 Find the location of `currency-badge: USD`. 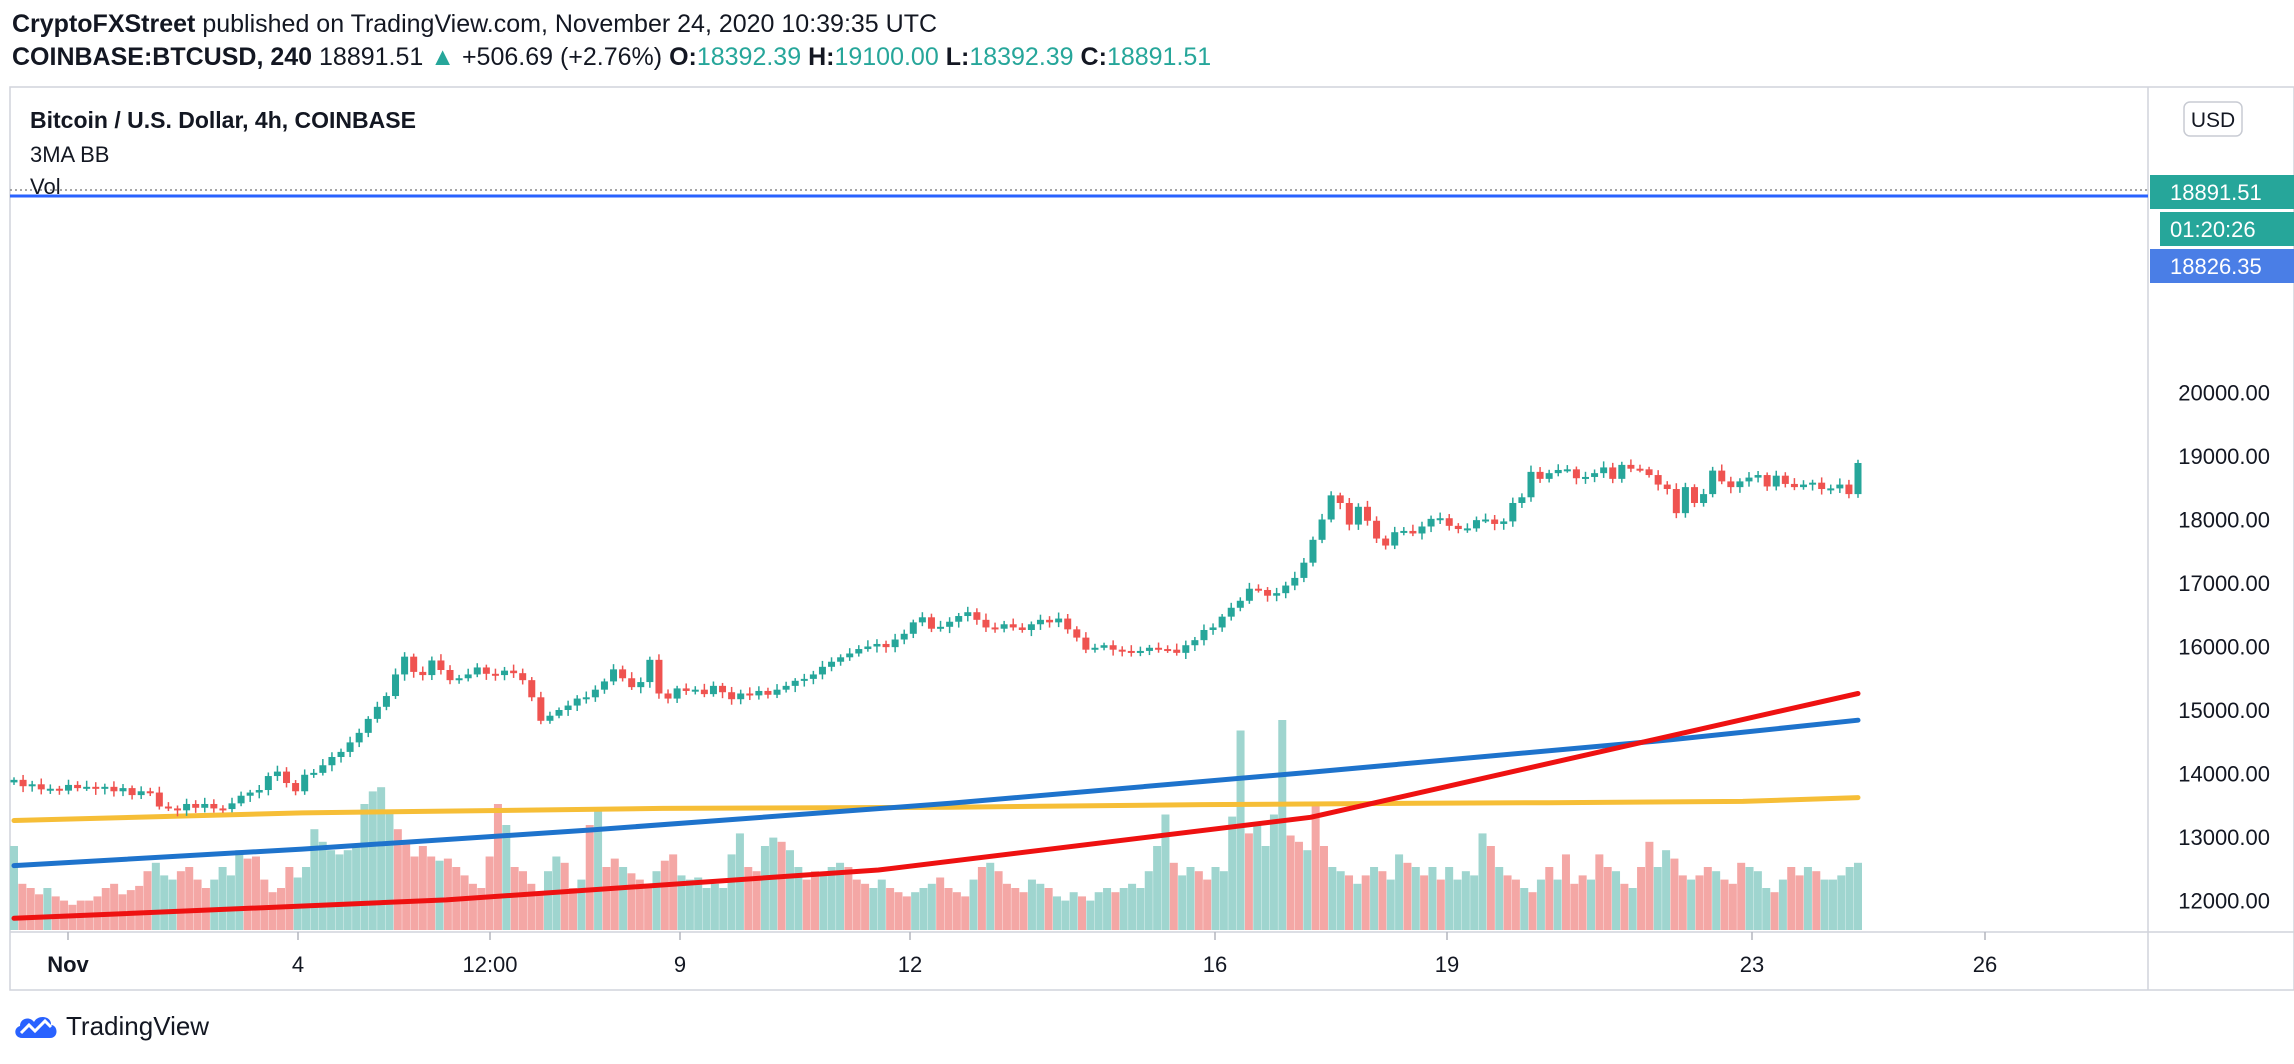

currency-badge: USD is located at coordinates (2213, 119).